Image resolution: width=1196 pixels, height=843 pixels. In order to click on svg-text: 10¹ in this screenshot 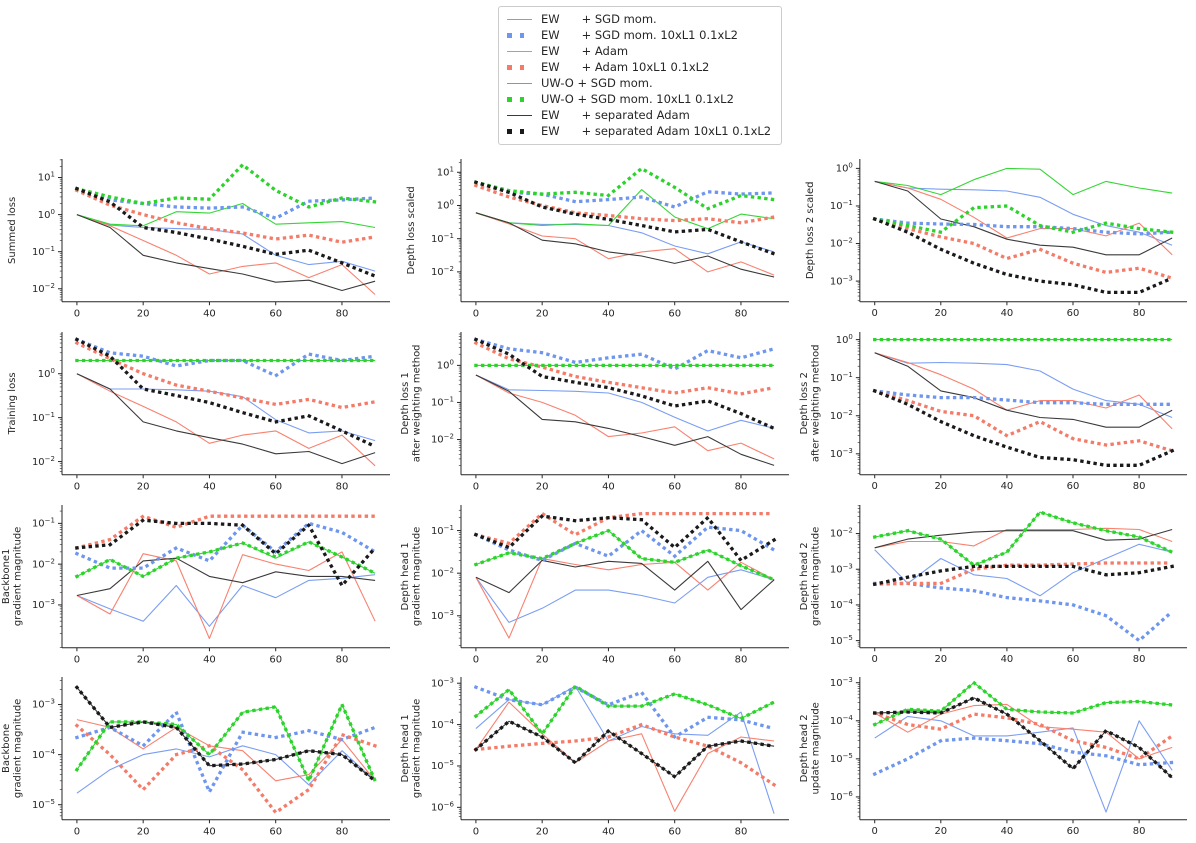, I will do `click(46, 177)`.